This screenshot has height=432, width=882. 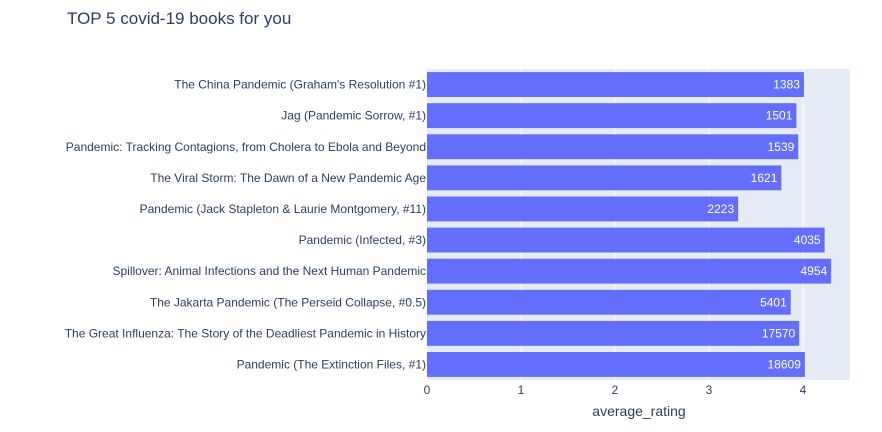 I want to click on bar-value-label: 5401, so click(x=773, y=302).